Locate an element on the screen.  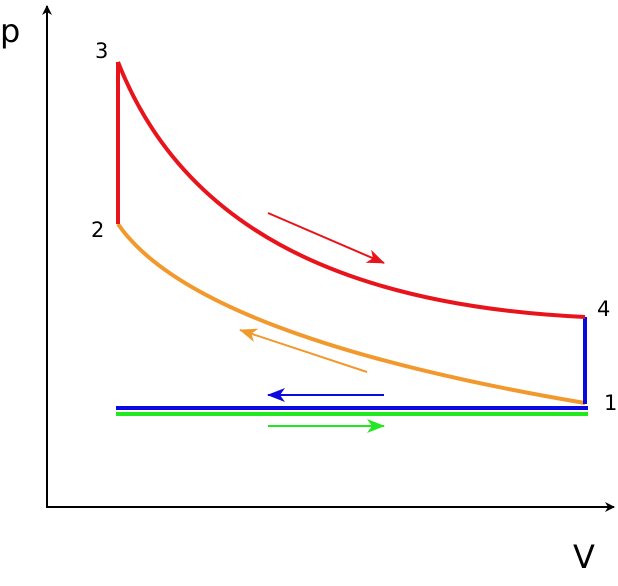
expansion-arrow is located at coordinates (326, 238).